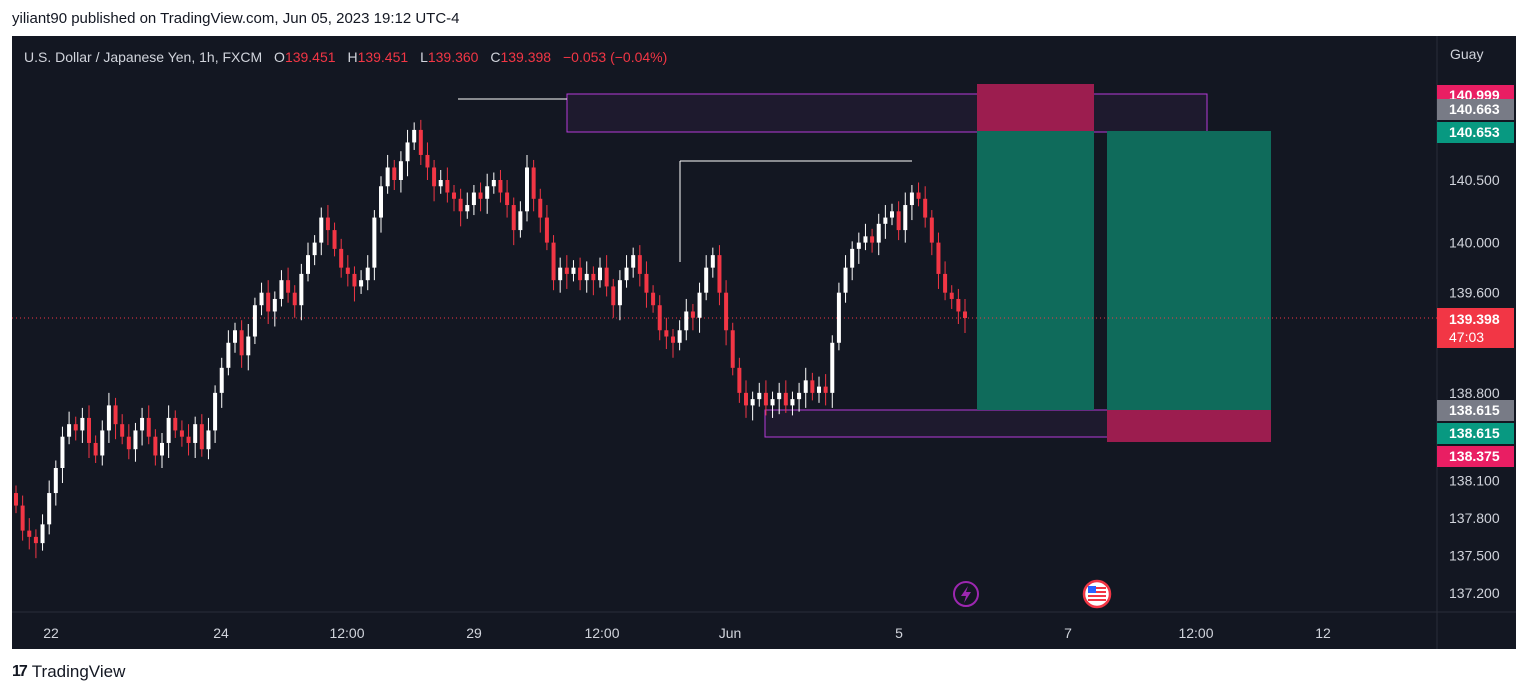  What do you see at coordinates (1035, 107) in the screenshot?
I see `short-stop-zone` at bounding box center [1035, 107].